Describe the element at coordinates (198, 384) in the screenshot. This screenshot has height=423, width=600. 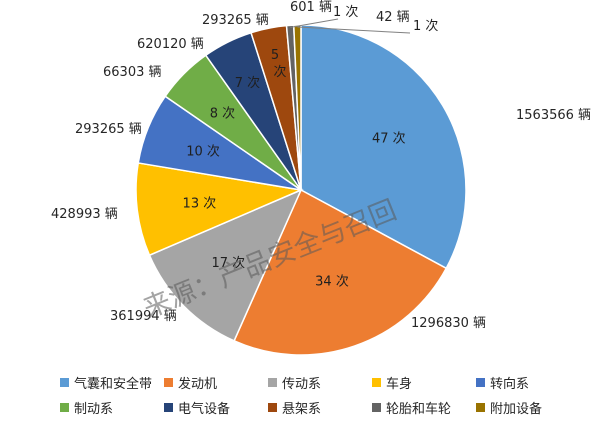
I see `legend-label: 发动机` at that location.